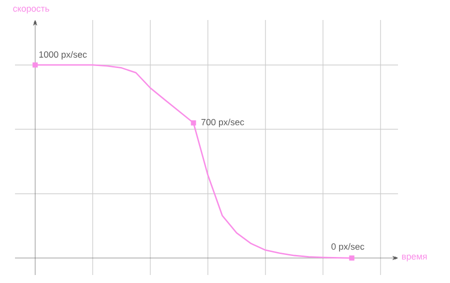 This screenshot has width=450, height=283. Describe the element at coordinates (347, 247) in the screenshot. I see `data-label: 0 px/sec` at that location.